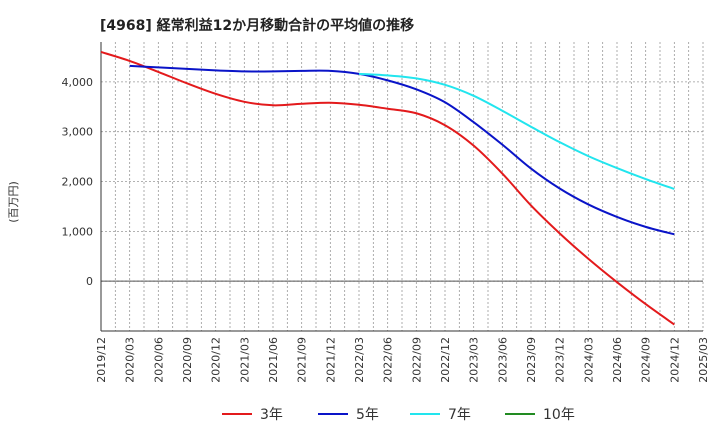  What do you see at coordinates (216, 360) in the screenshot?
I see `x-tick-label: 2020/12` at bounding box center [216, 360].